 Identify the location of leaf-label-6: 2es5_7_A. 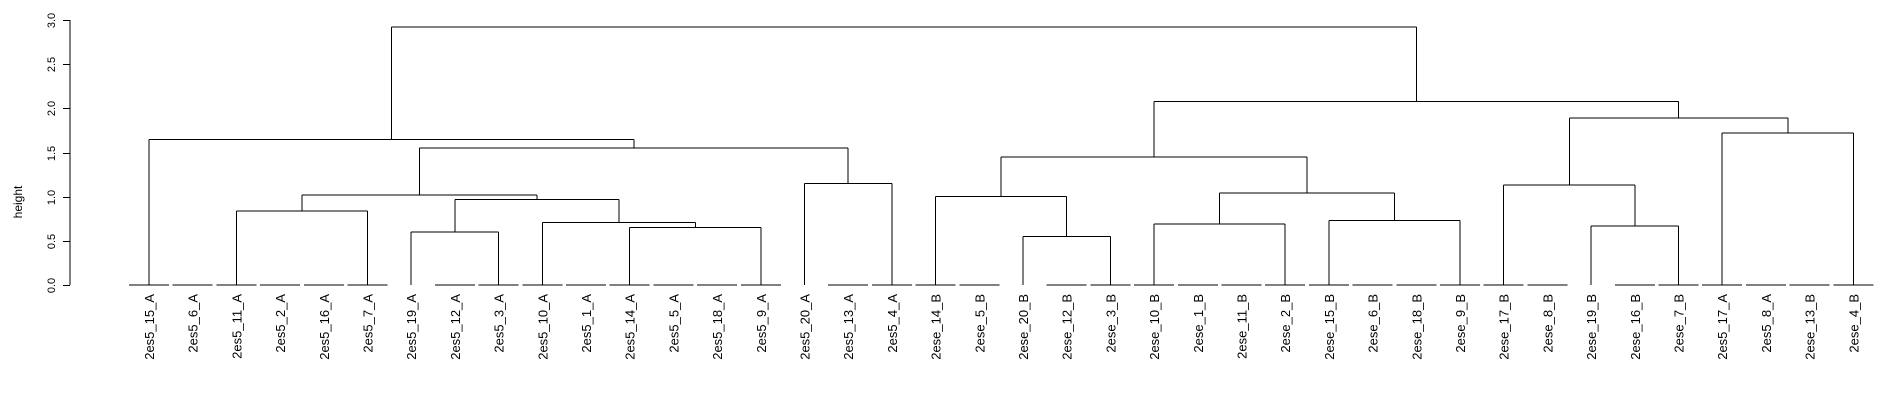
(368, 323).